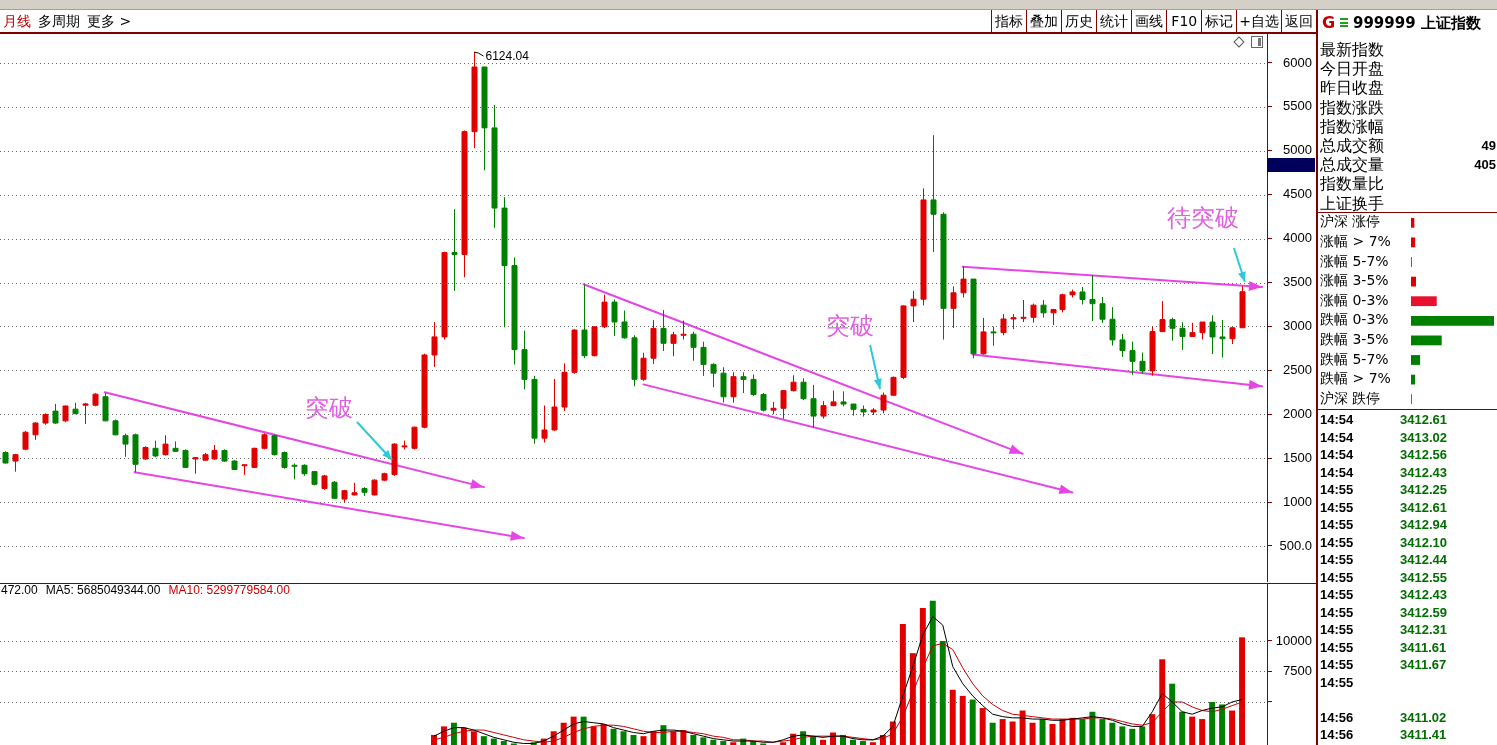 Image resolution: width=1497 pixels, height=745 pixels. What do you see at coordinates (1352, 69) in the screenshot?
I see `text: 今日开盘` at bounding box center [1352, 69].